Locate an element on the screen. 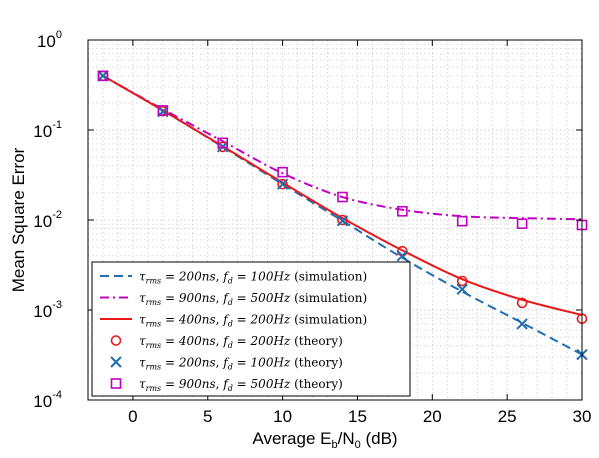 The image size is (599, 458). x-tick-label: 10 is located at coordinates (282, 416).